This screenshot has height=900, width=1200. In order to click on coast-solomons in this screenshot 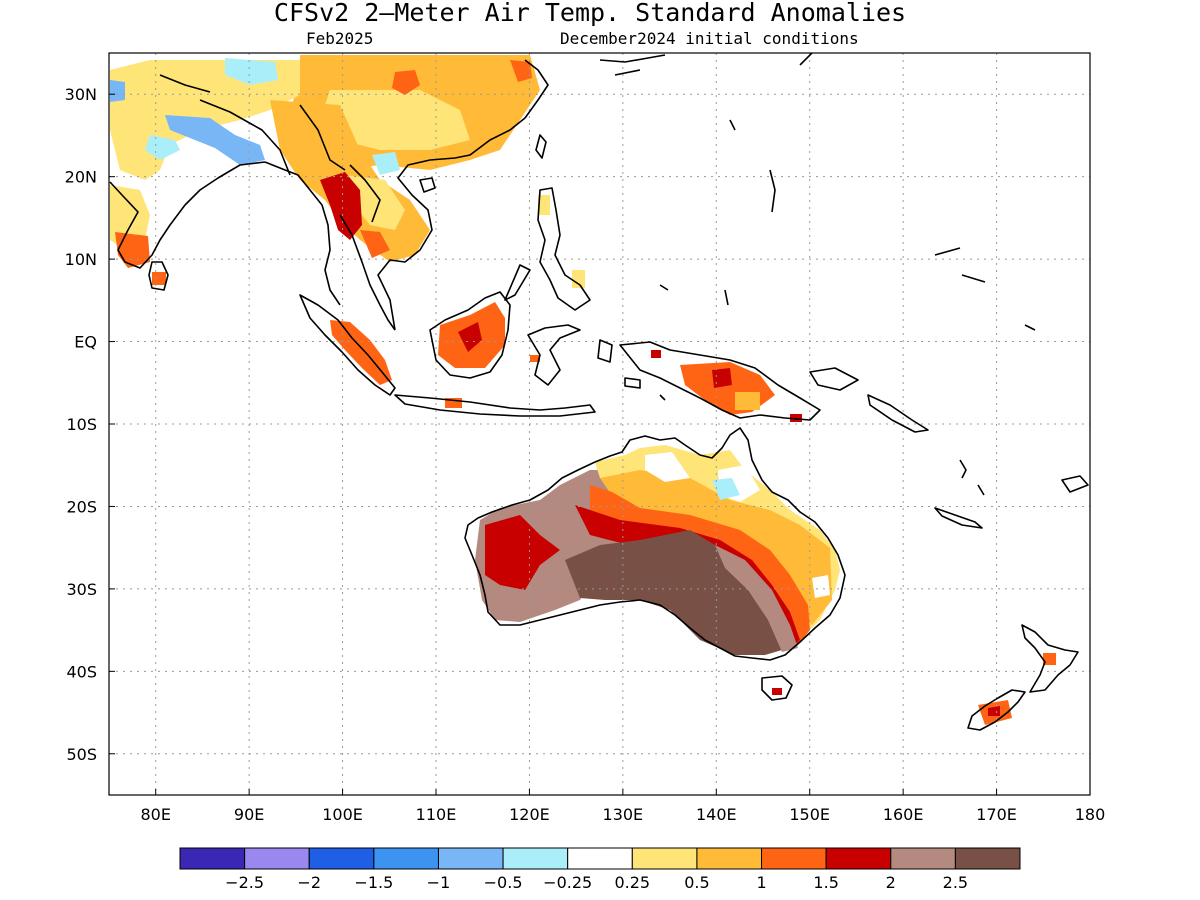, I will do `click(898, 413)`.